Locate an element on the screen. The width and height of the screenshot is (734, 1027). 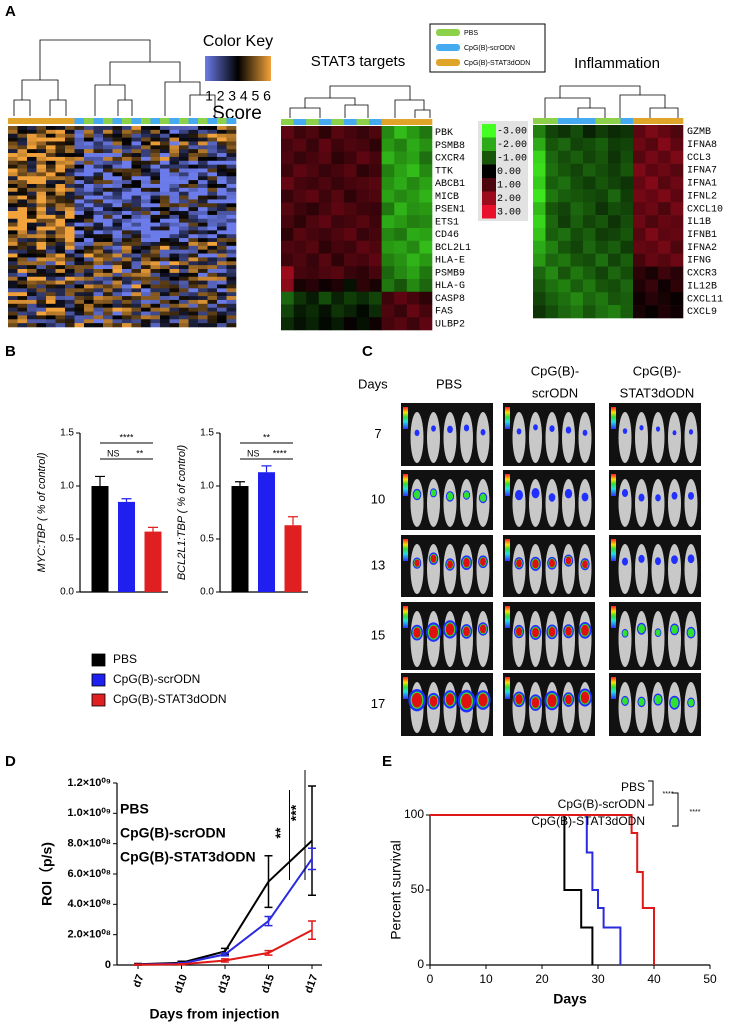
day-label: 15 is located at coordinates (378, 634).